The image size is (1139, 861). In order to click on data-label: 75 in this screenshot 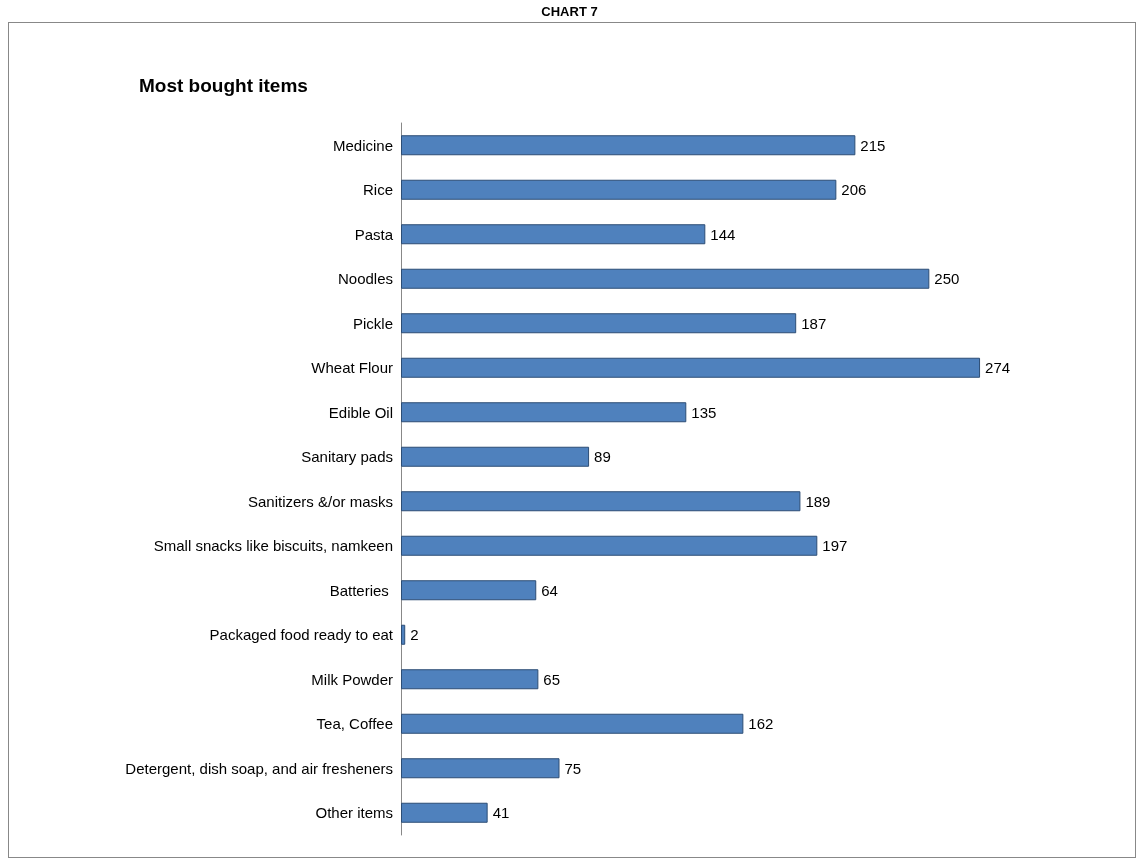, I will do `click(573, 768)`.